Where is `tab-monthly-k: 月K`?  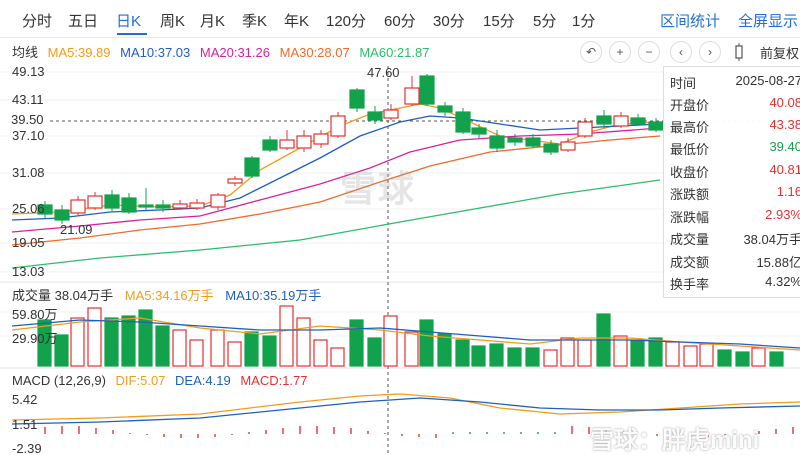
tab-monthly-k: 月K is located at coordinates (213, 21).